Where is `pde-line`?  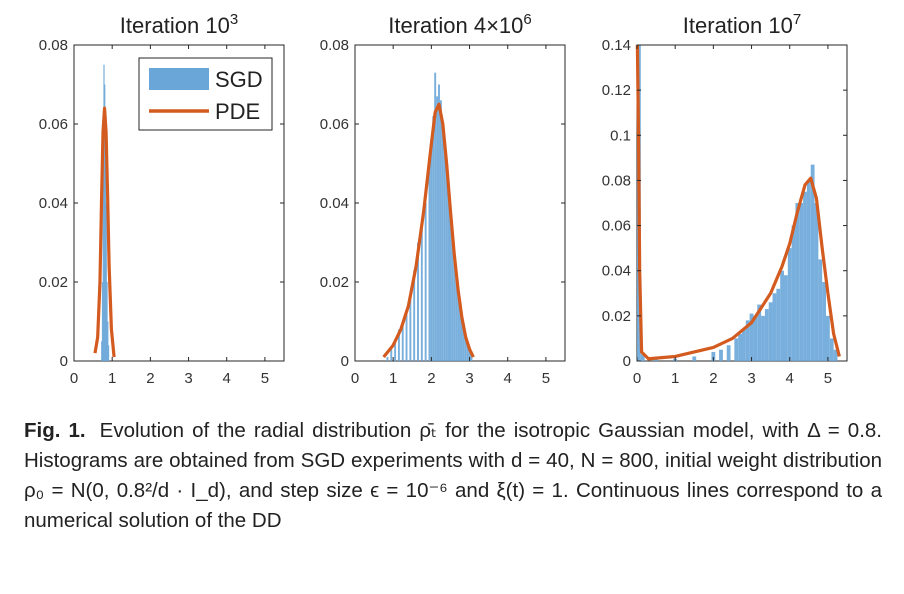 pde-line is located at coordinates (428, 230).